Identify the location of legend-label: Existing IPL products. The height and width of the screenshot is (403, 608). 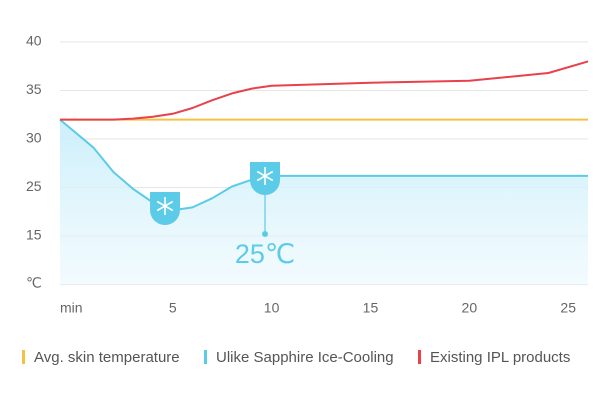
(500, 357).